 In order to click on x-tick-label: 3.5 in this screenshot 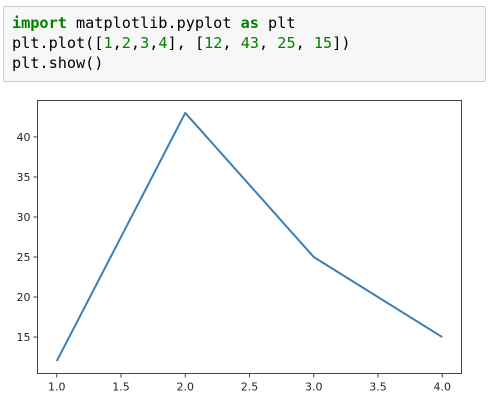, I will do `click(378, 387)`.